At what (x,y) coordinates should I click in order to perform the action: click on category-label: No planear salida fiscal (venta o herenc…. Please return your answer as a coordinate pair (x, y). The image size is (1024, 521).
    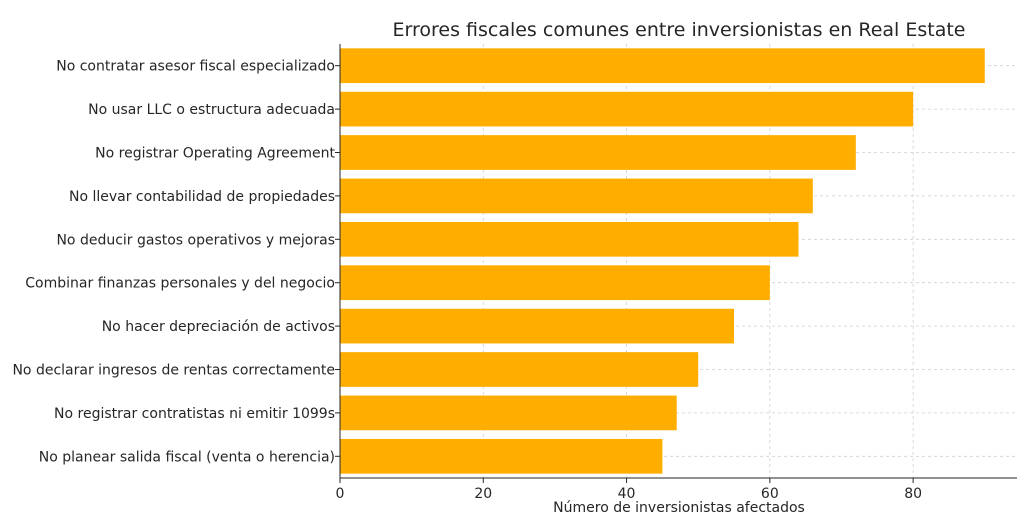
    Looking at the image, I should click on (187, 457).